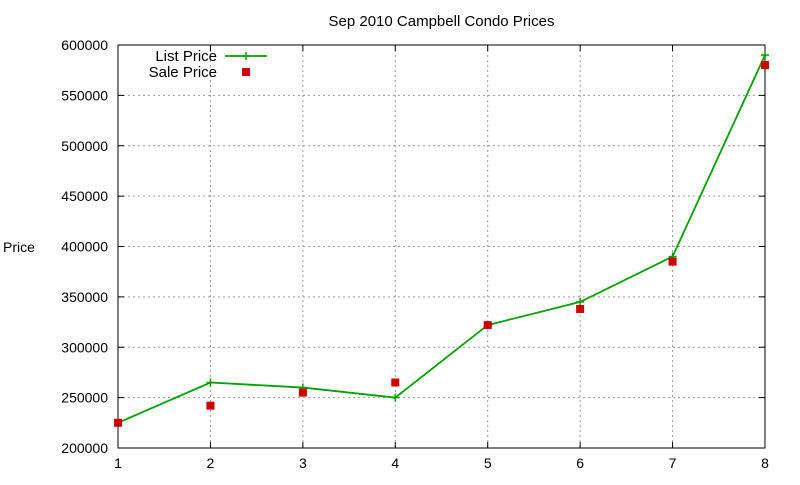  Describe the element at coordinates (673, 463) in the screenshot. I see `x-tick-label: 7` at that location.